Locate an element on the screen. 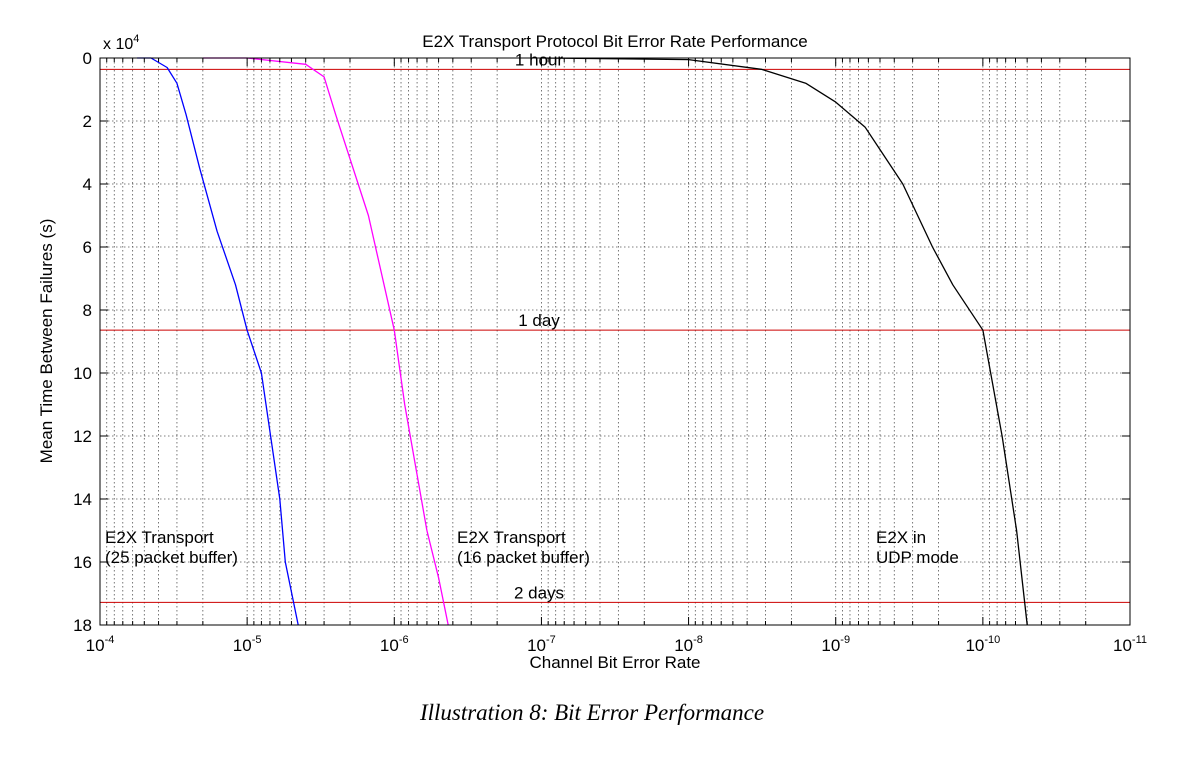  y-tick-label: 0 is located at coordinates (87, 58).